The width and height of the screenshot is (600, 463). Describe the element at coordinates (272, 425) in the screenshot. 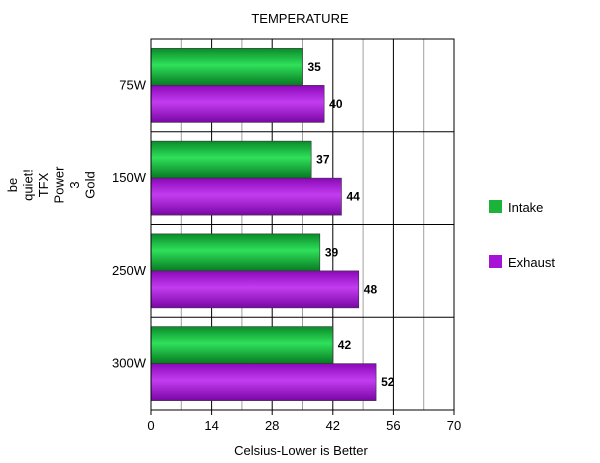

I see `x-tick-label: 28` at that location.